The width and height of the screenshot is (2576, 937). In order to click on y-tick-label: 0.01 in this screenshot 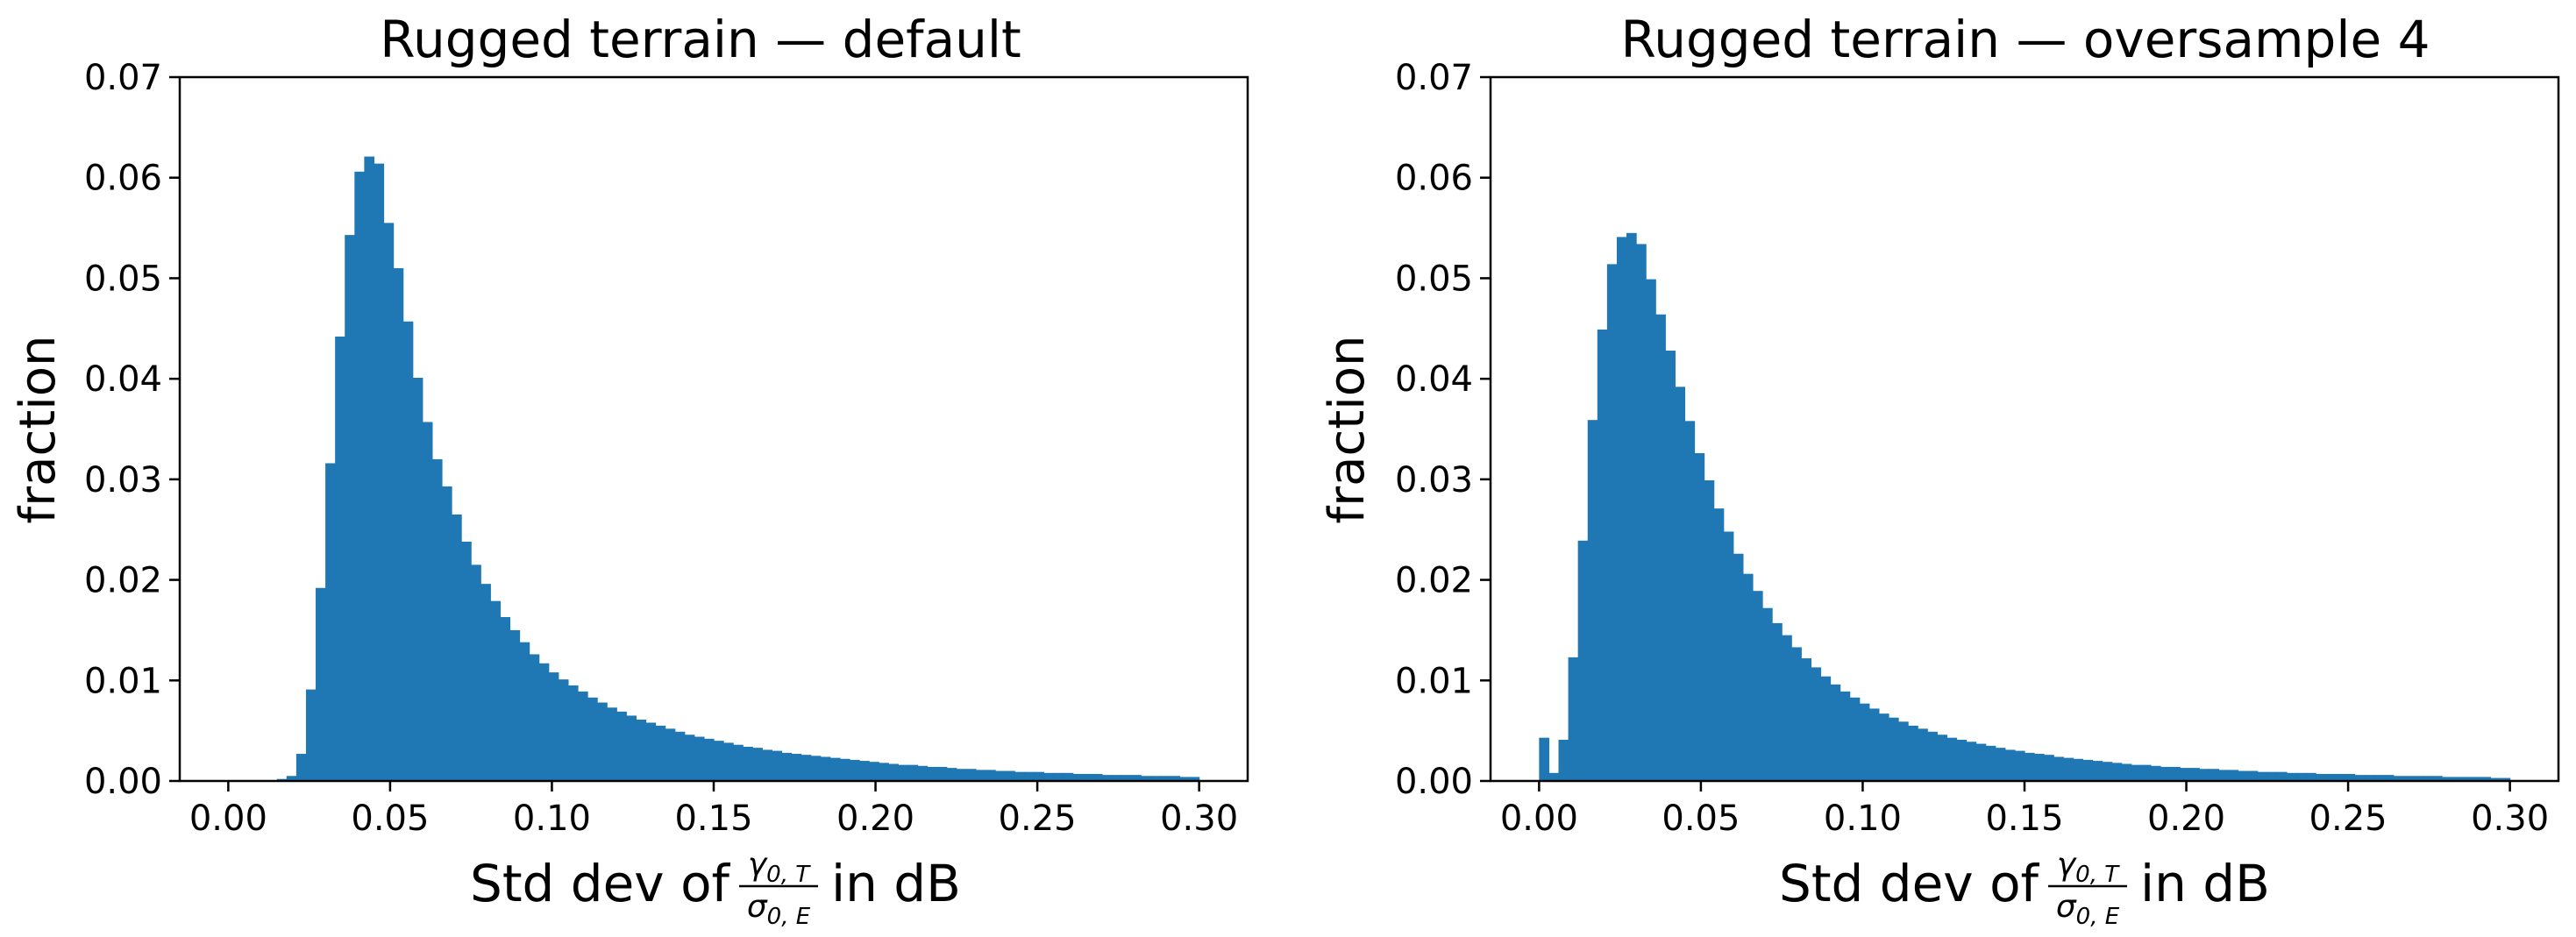, I will do `click(1434, 681)`.